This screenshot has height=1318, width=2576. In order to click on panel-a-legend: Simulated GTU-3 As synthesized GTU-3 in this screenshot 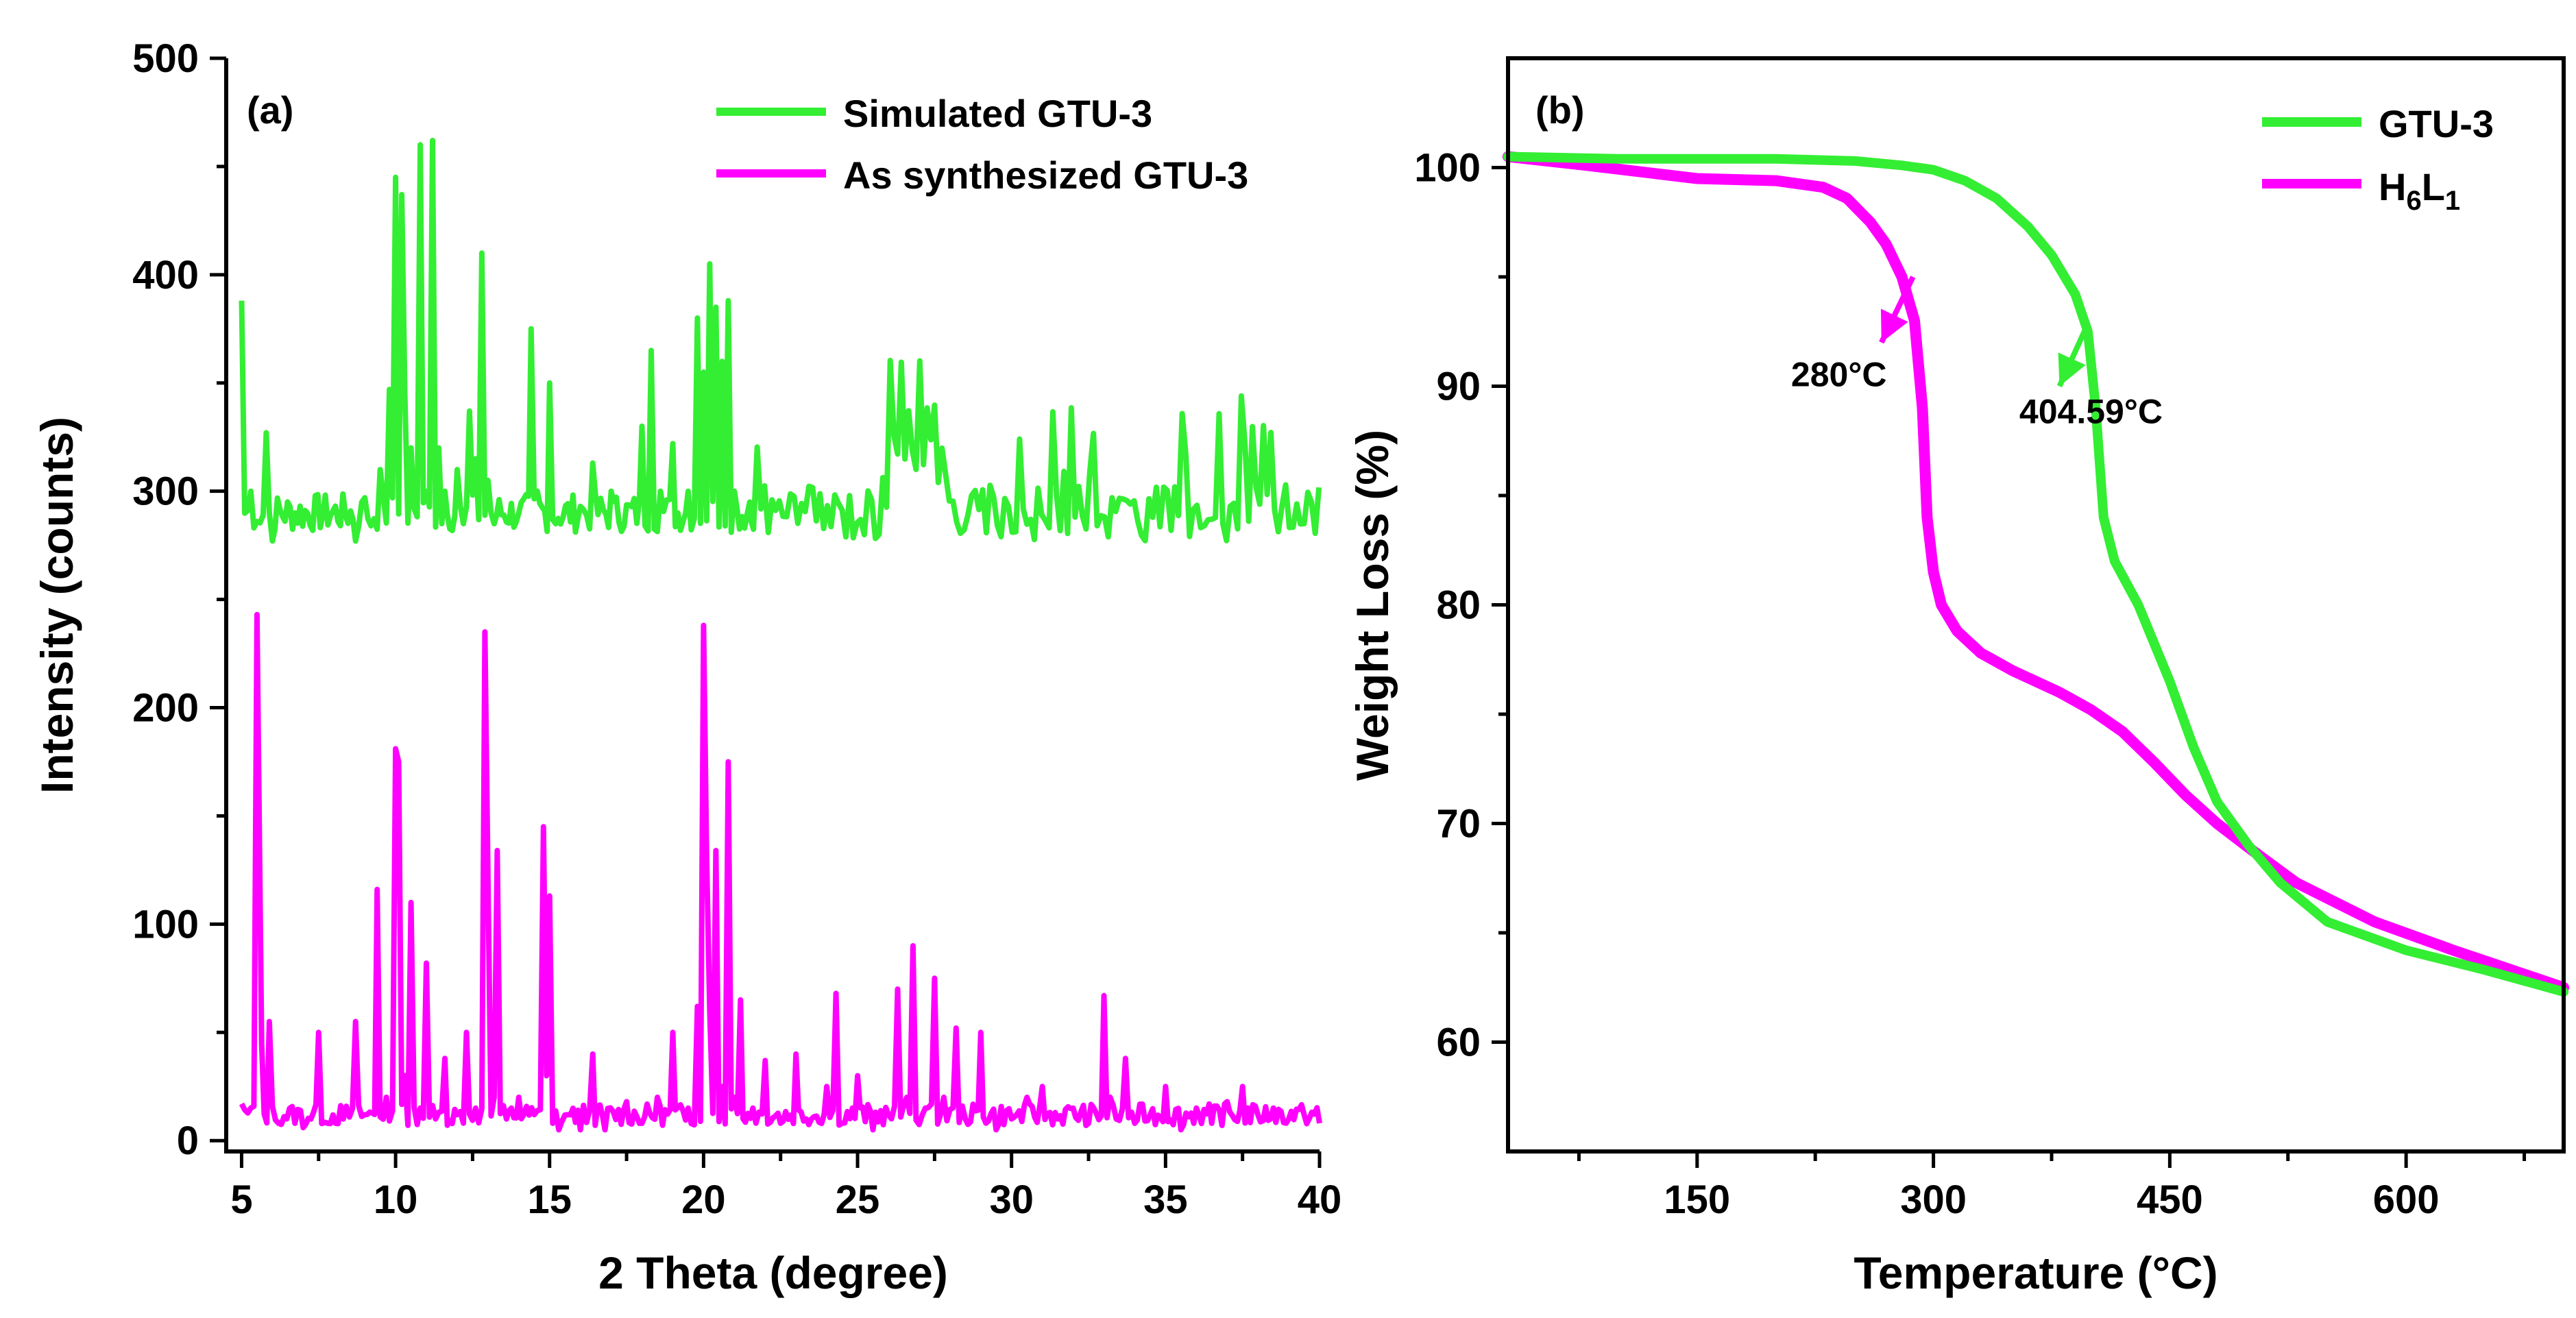, I will do `click(982, 144)`.